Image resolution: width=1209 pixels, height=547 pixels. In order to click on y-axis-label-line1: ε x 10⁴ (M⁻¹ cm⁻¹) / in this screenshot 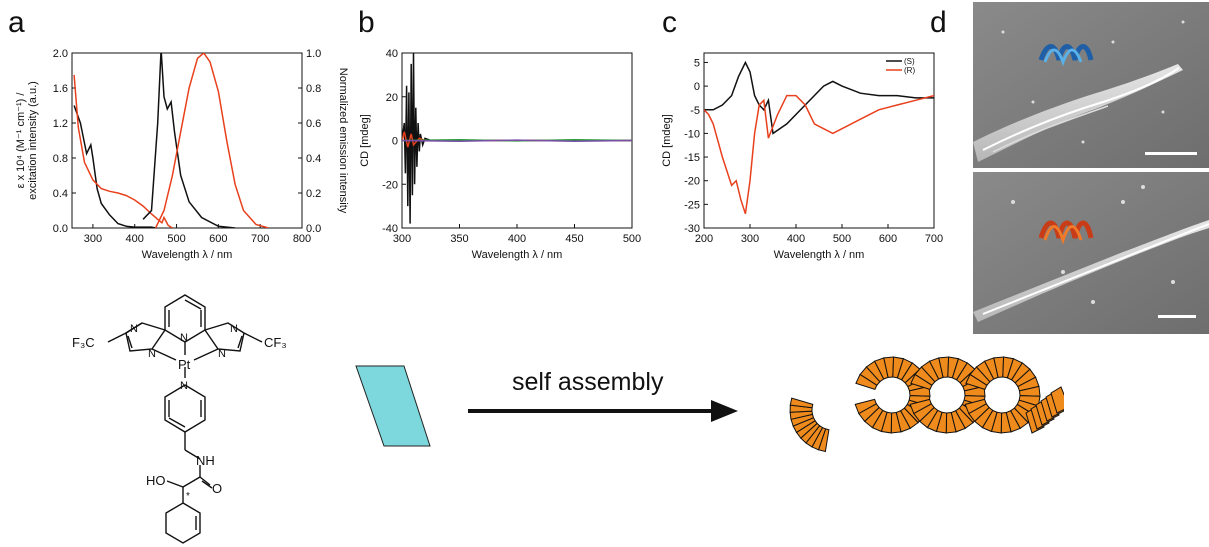, I will do `click(21, 140)`.